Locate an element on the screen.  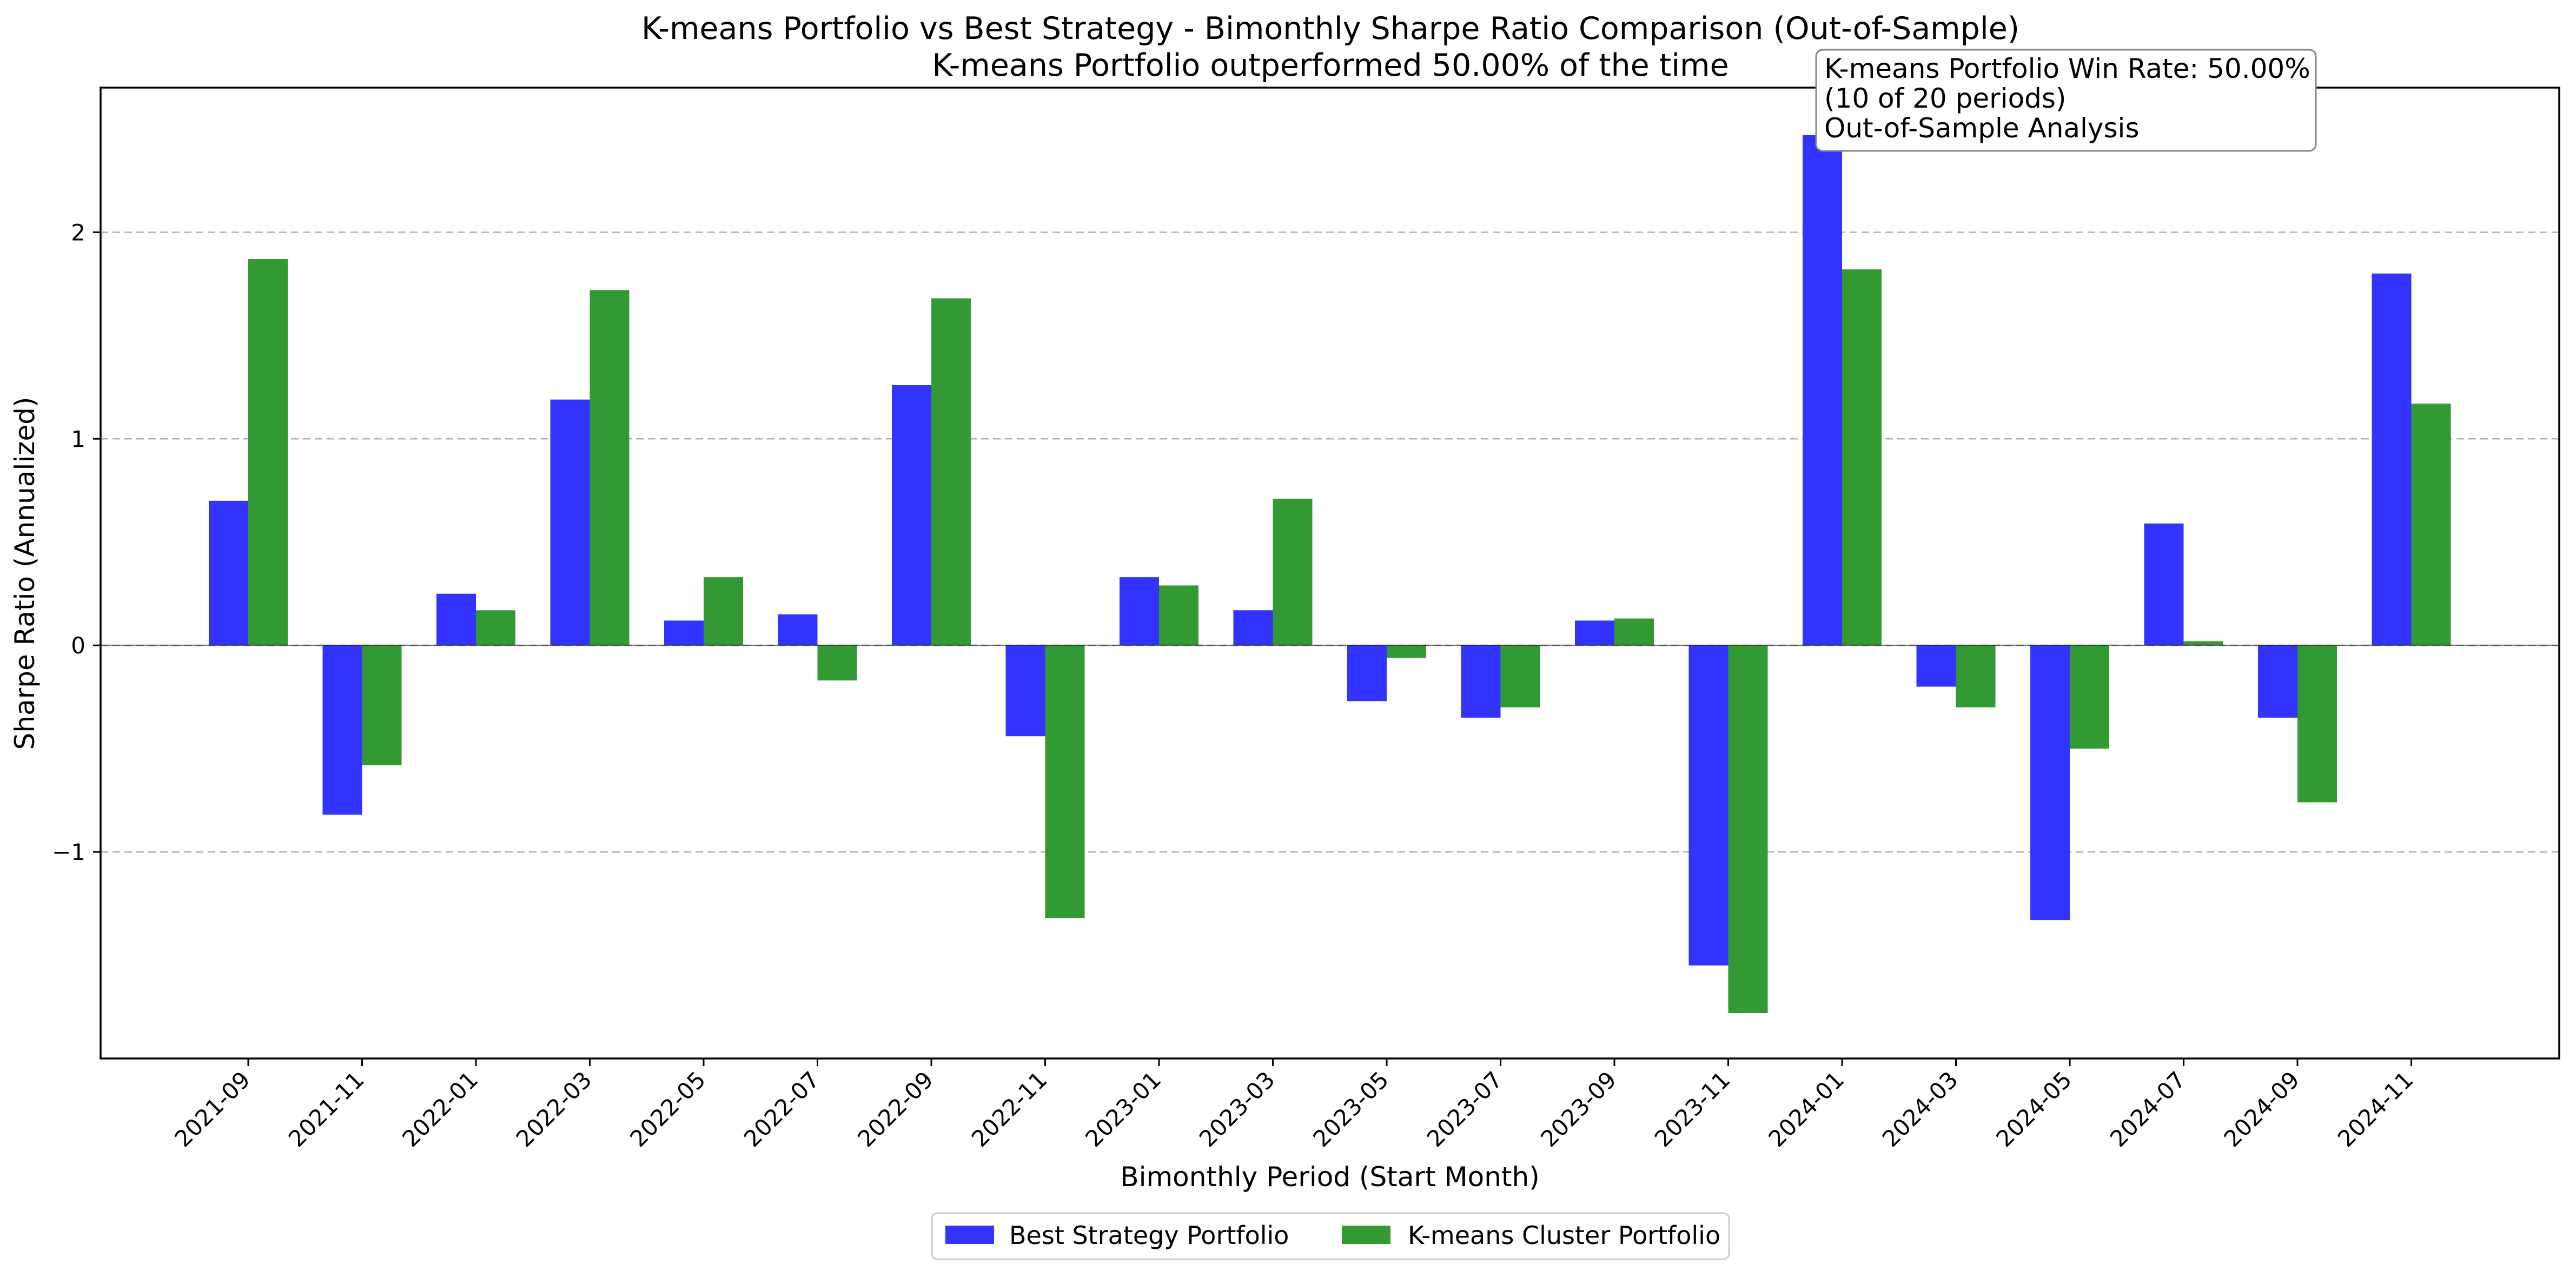
x-tick-label: 2022-11 is located at coordinates (1009, 1109).